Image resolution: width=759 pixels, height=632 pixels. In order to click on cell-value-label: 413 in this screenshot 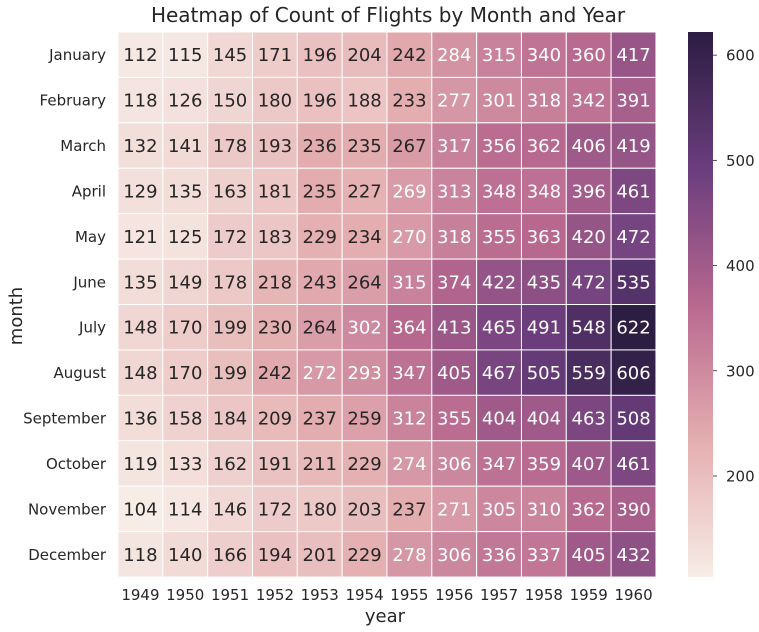, I will do `click(454, 328)`.